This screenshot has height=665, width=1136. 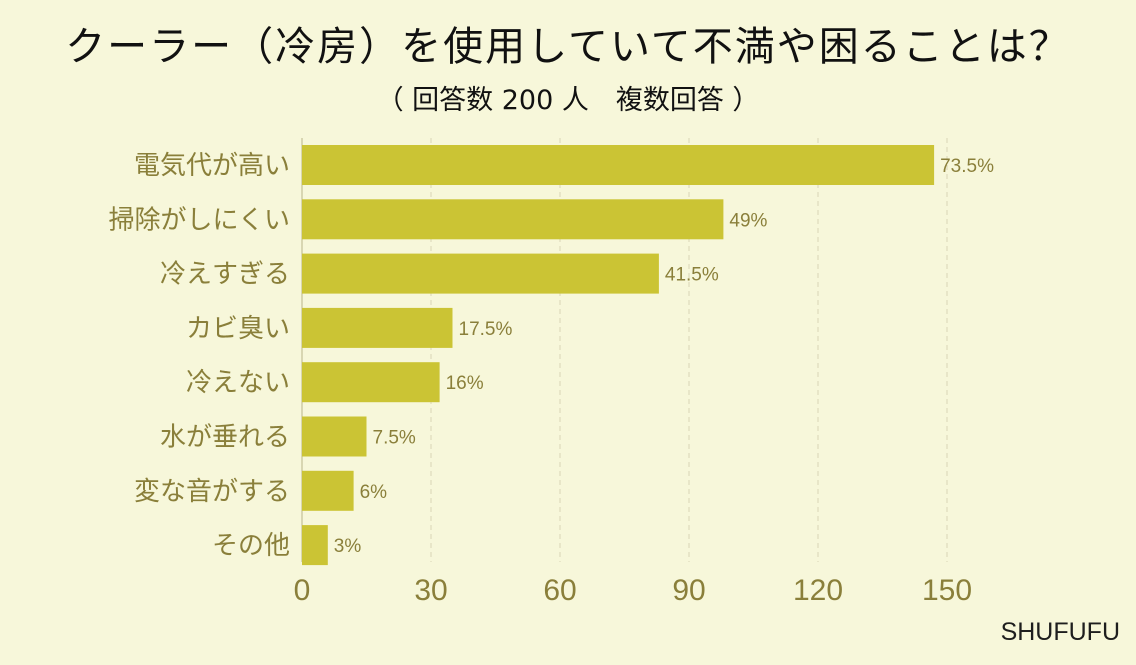 I want to click on value-label: 7.5%, so click(x=394, y=438).